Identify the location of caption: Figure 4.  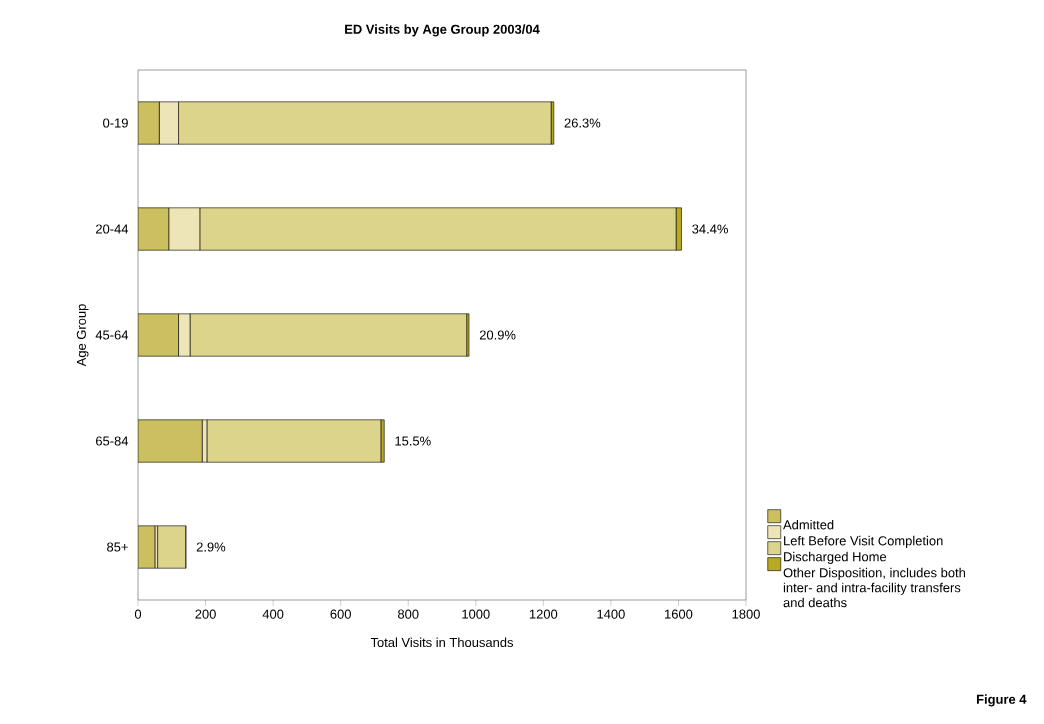
(1001, 700).